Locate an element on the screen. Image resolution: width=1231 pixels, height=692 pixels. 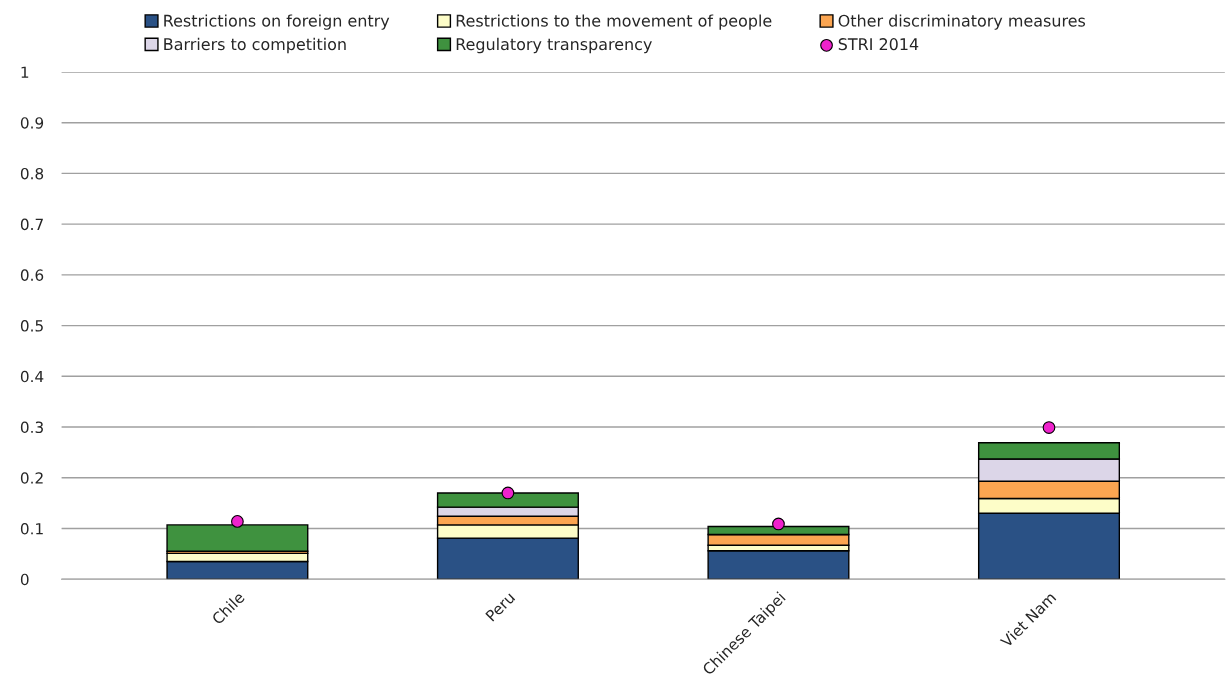
y-tick-label: 0.5 is located at coordinates (31, 326).